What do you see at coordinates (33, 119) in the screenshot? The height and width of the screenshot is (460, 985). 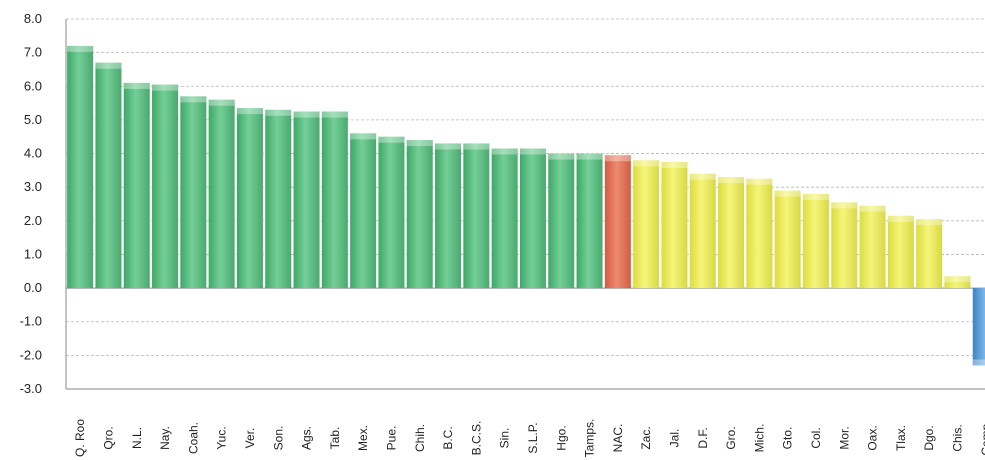 I see `y-tick-label: 5.0` at bounding box center [33, 119].